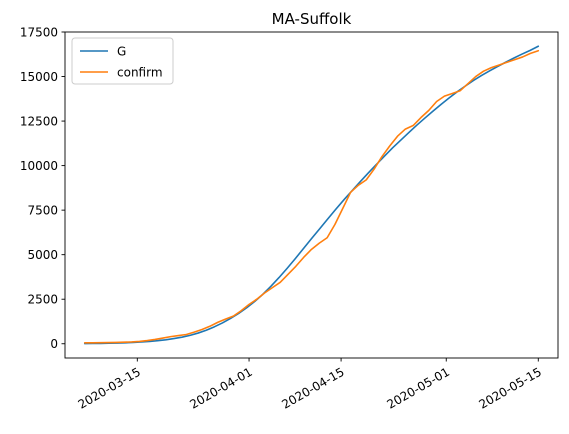 The width and height of the screenshot is (569, 434). What do you see at coordinates (39, 166) in the screenshot?
I see `y-tick-label: 10000` at bounding box center [39, 166].